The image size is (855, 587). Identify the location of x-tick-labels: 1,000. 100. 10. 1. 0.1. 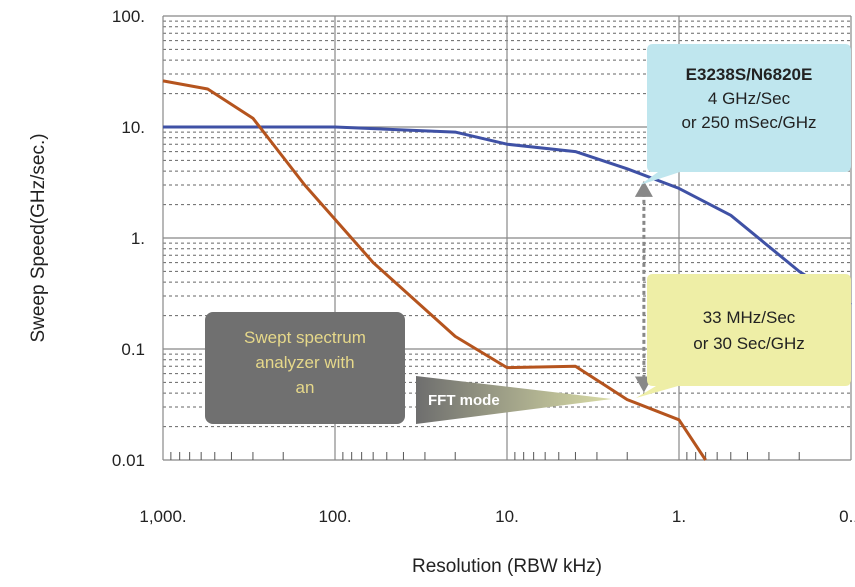
(497, 516).